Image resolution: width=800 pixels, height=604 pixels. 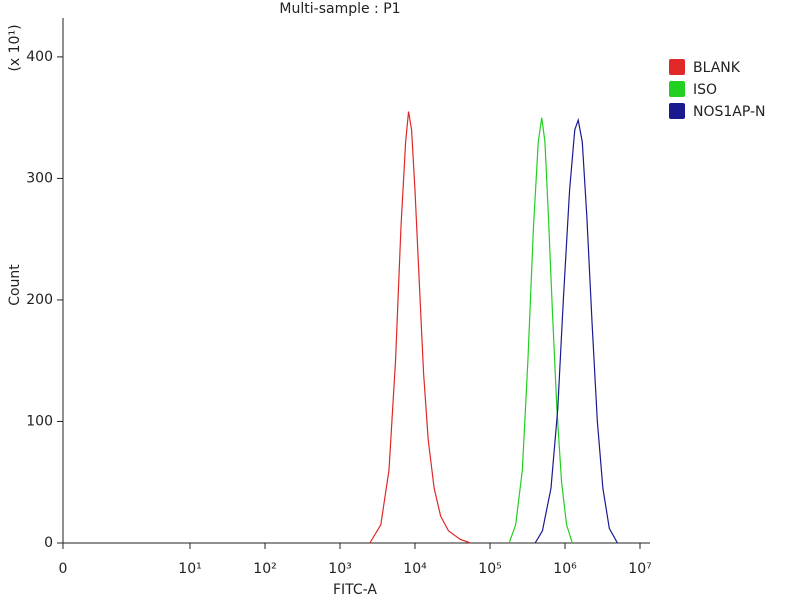 I want to click on x-tick-label: 10⁷, so click(x=639, y=569).